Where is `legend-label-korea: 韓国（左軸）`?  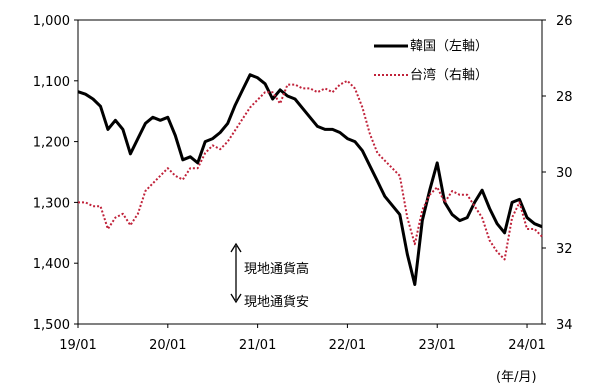
legend-label-korea: 韓国（左軸） is located at coordinates (449, 46).